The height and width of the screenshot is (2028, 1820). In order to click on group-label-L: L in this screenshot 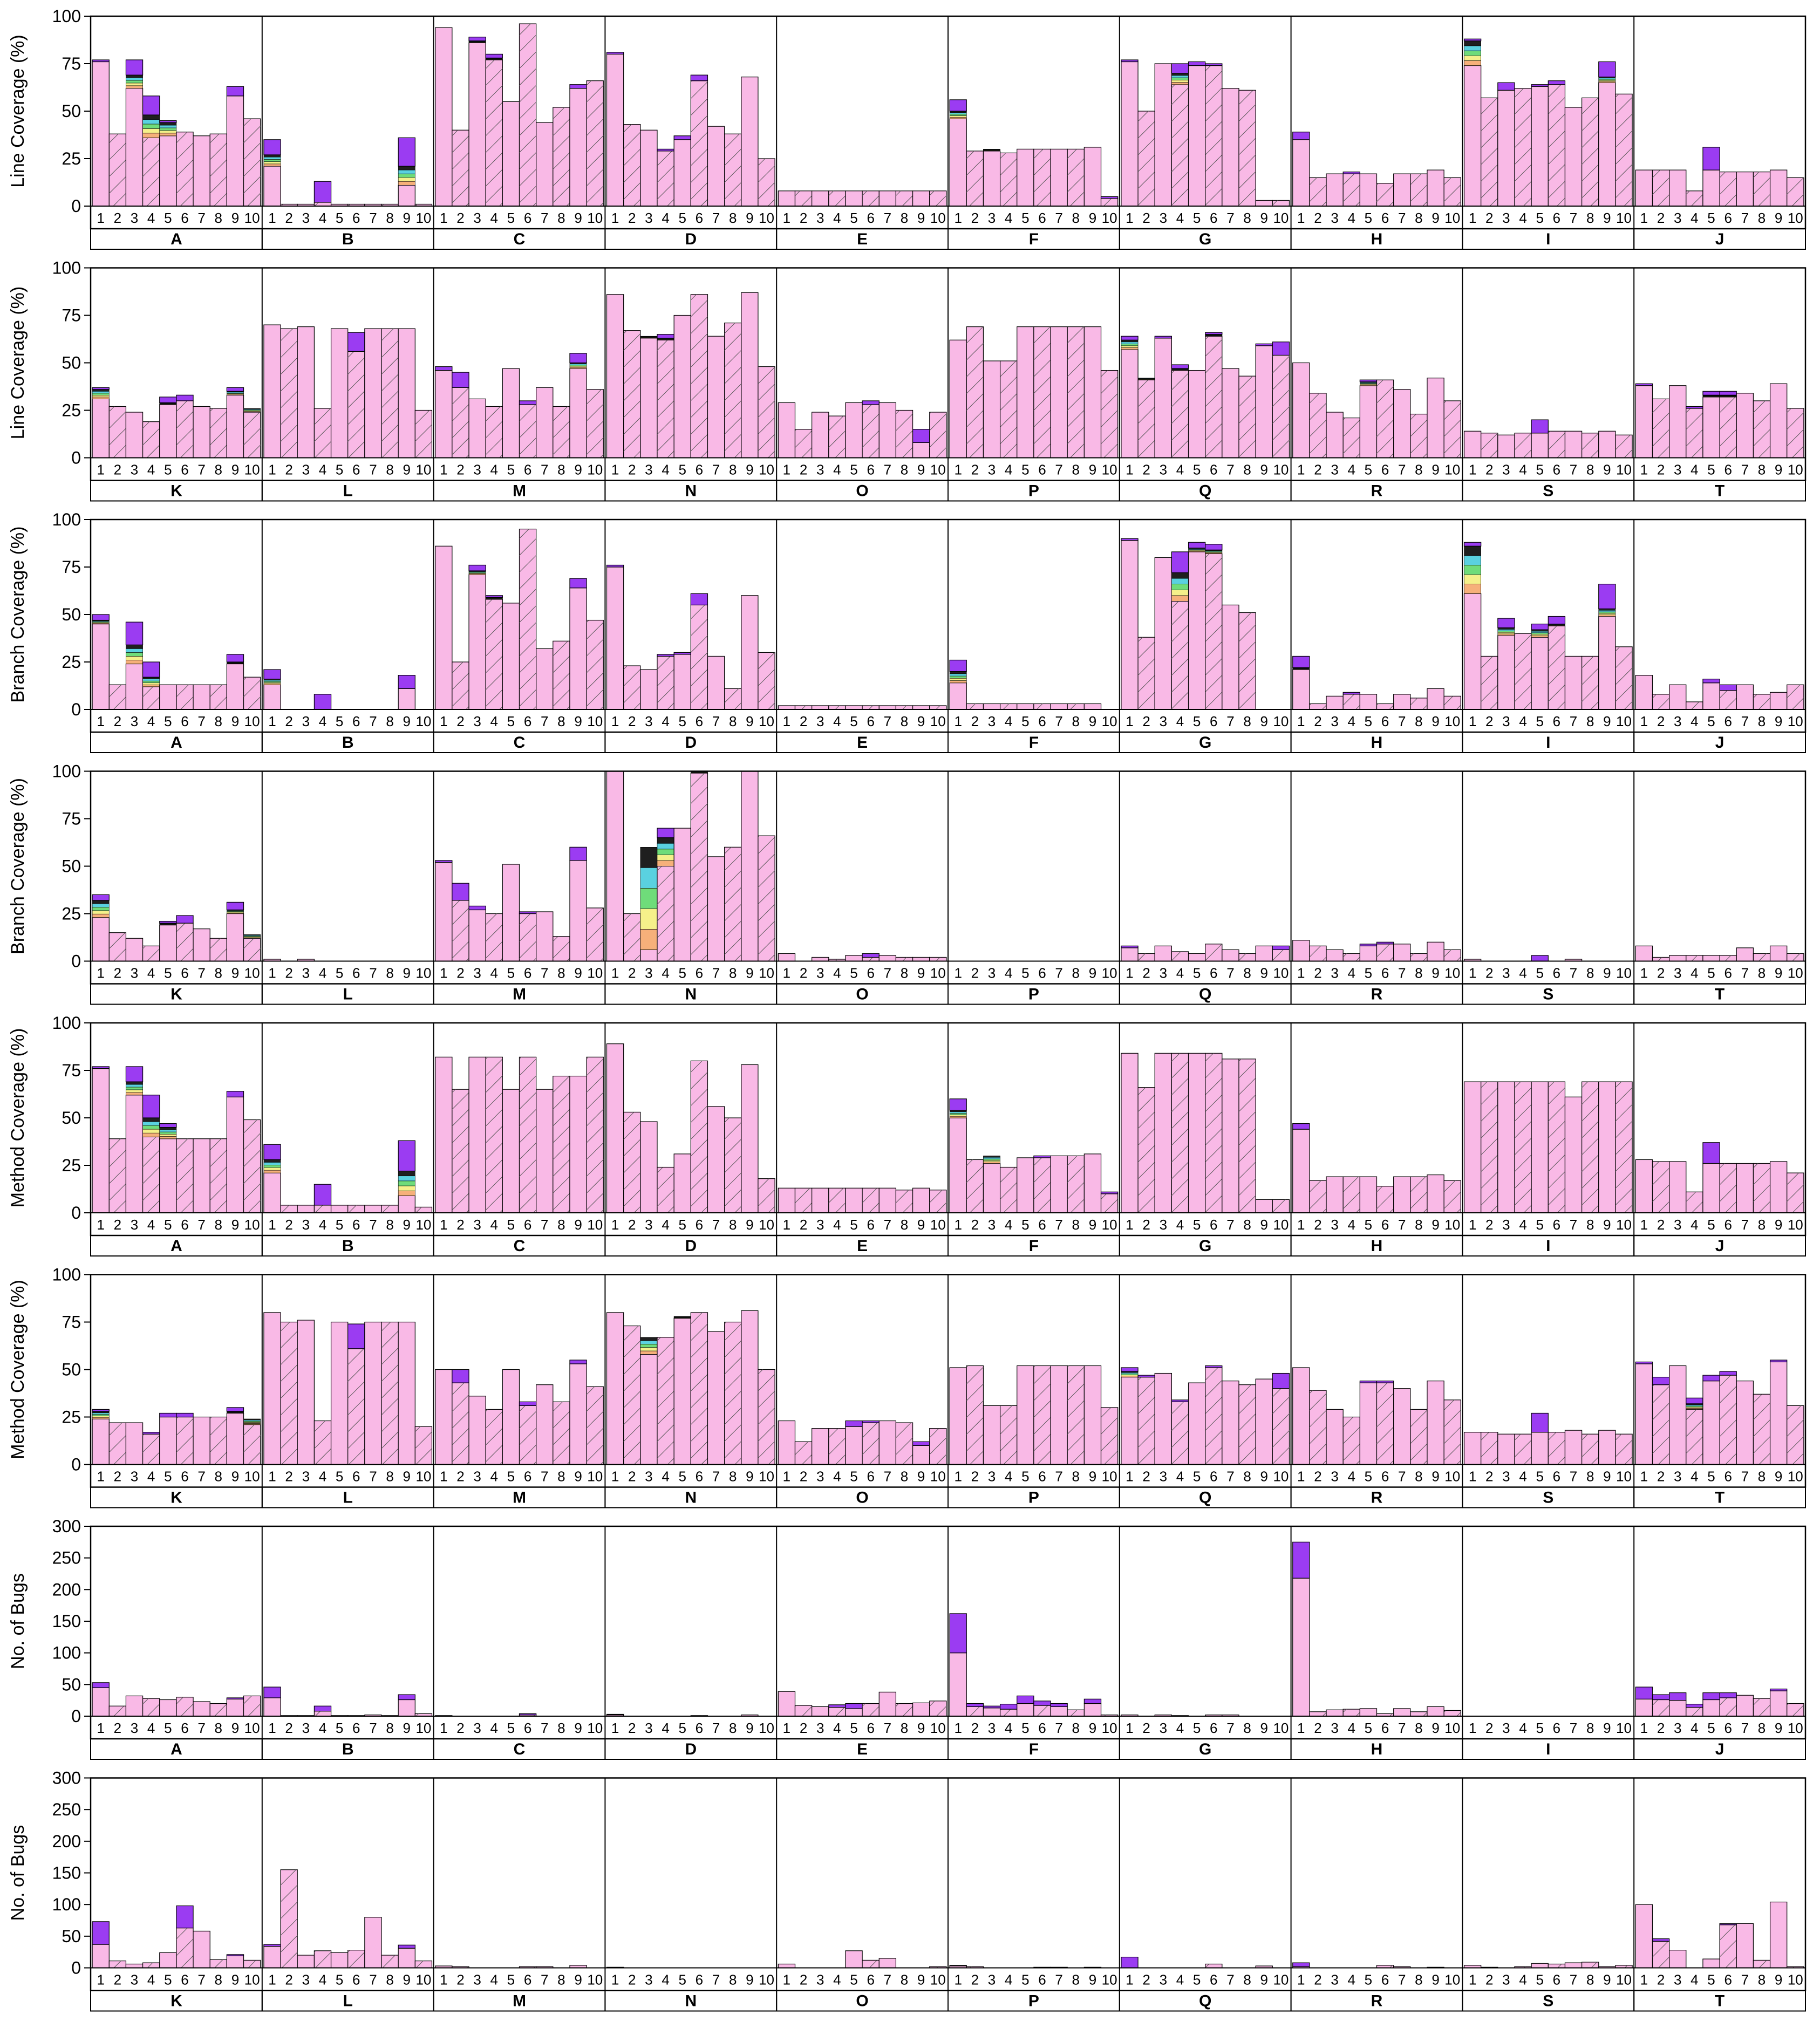, I will do `click(348, 995)`.